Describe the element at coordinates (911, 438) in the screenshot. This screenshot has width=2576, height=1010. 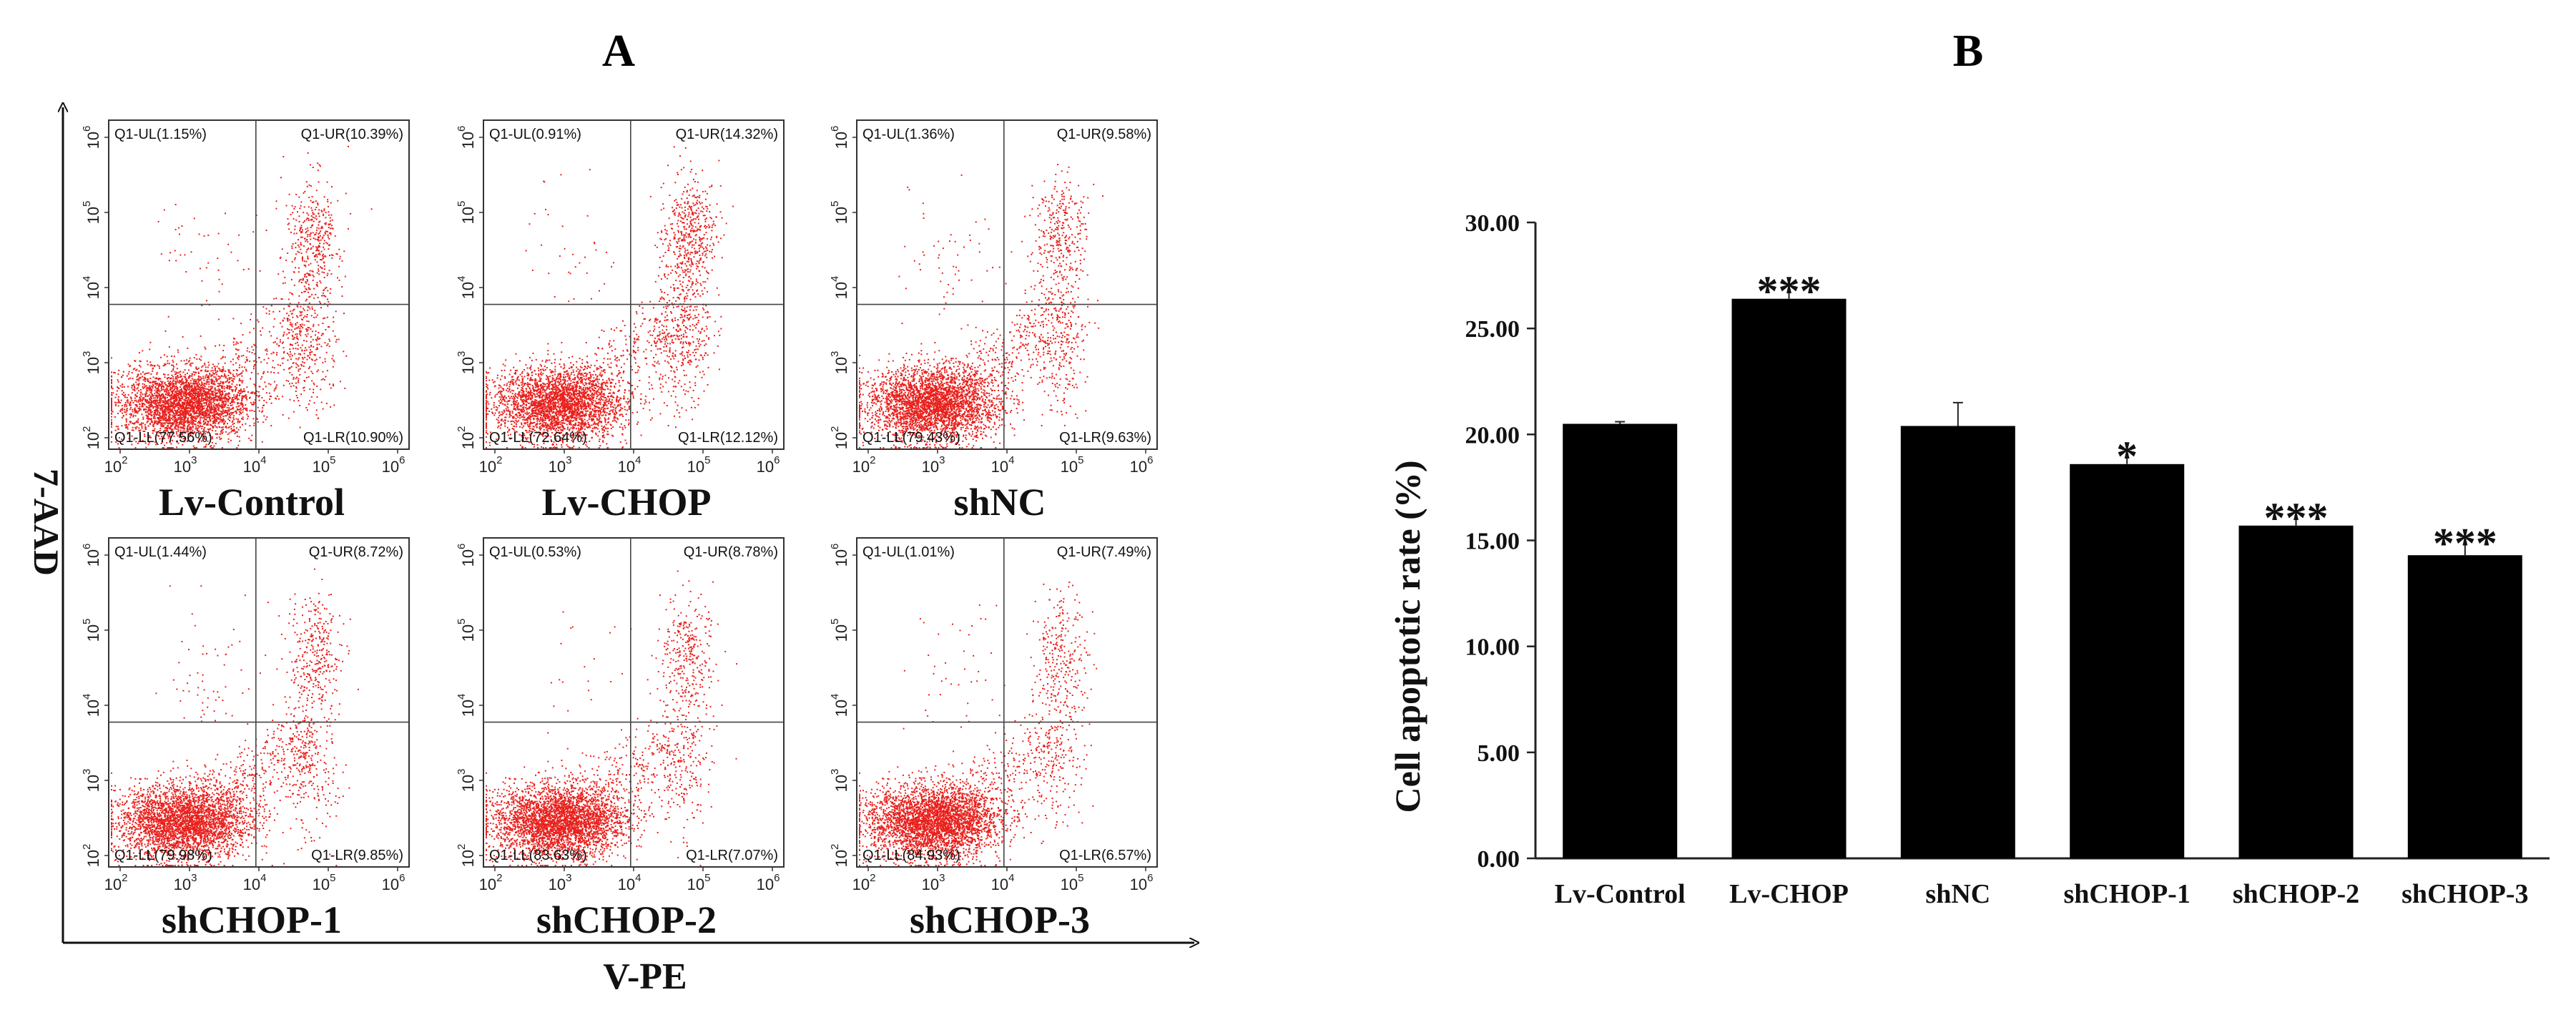
I see `quadrant-ll-label: Q1-LL(79.43%)` at that location.